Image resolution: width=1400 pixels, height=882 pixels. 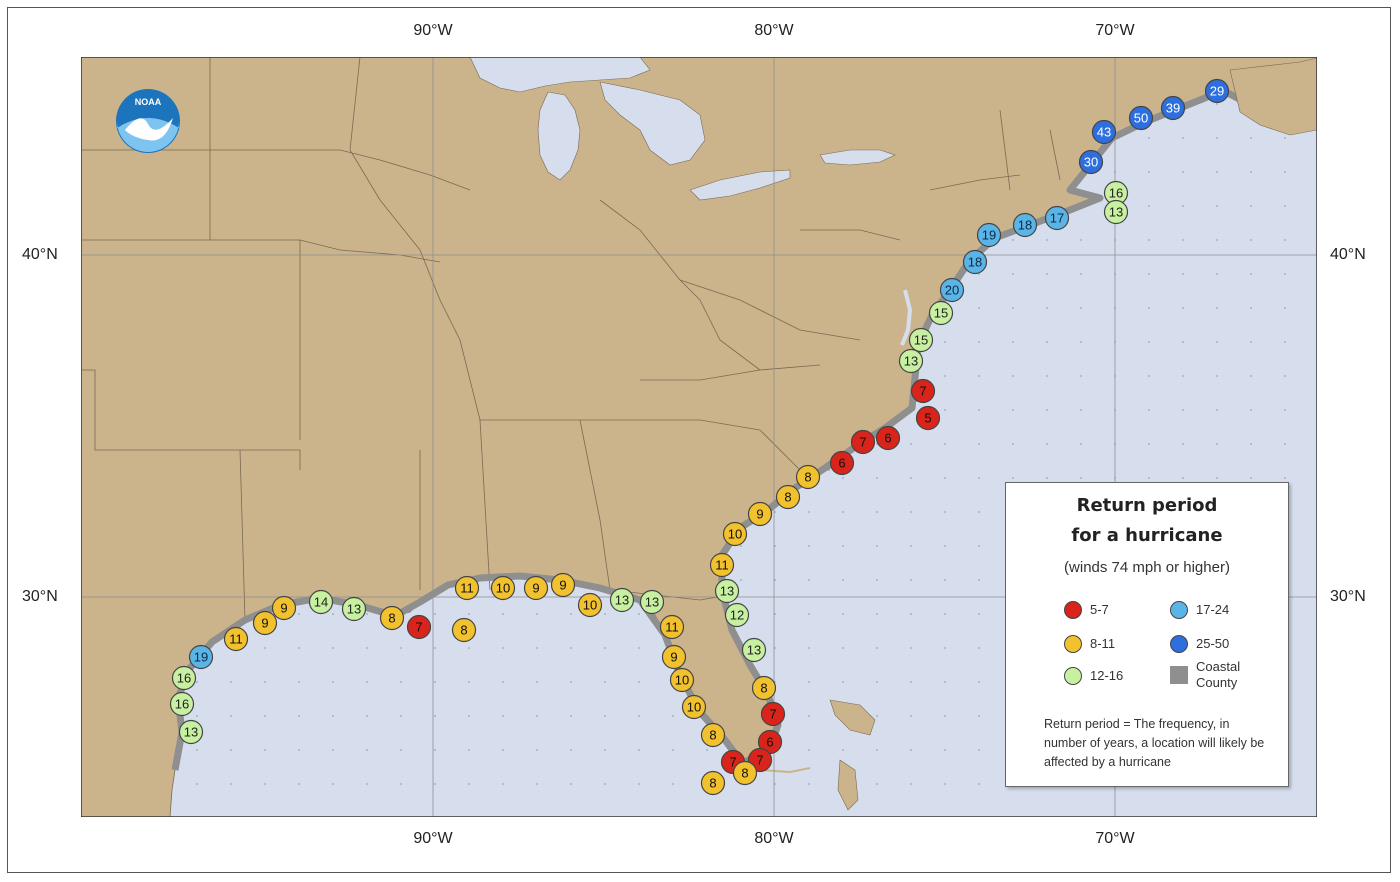 What do you see at coordinates (852, 717) in the screenshot?
I see `bahamas-island` at bounding box center [852, 717].